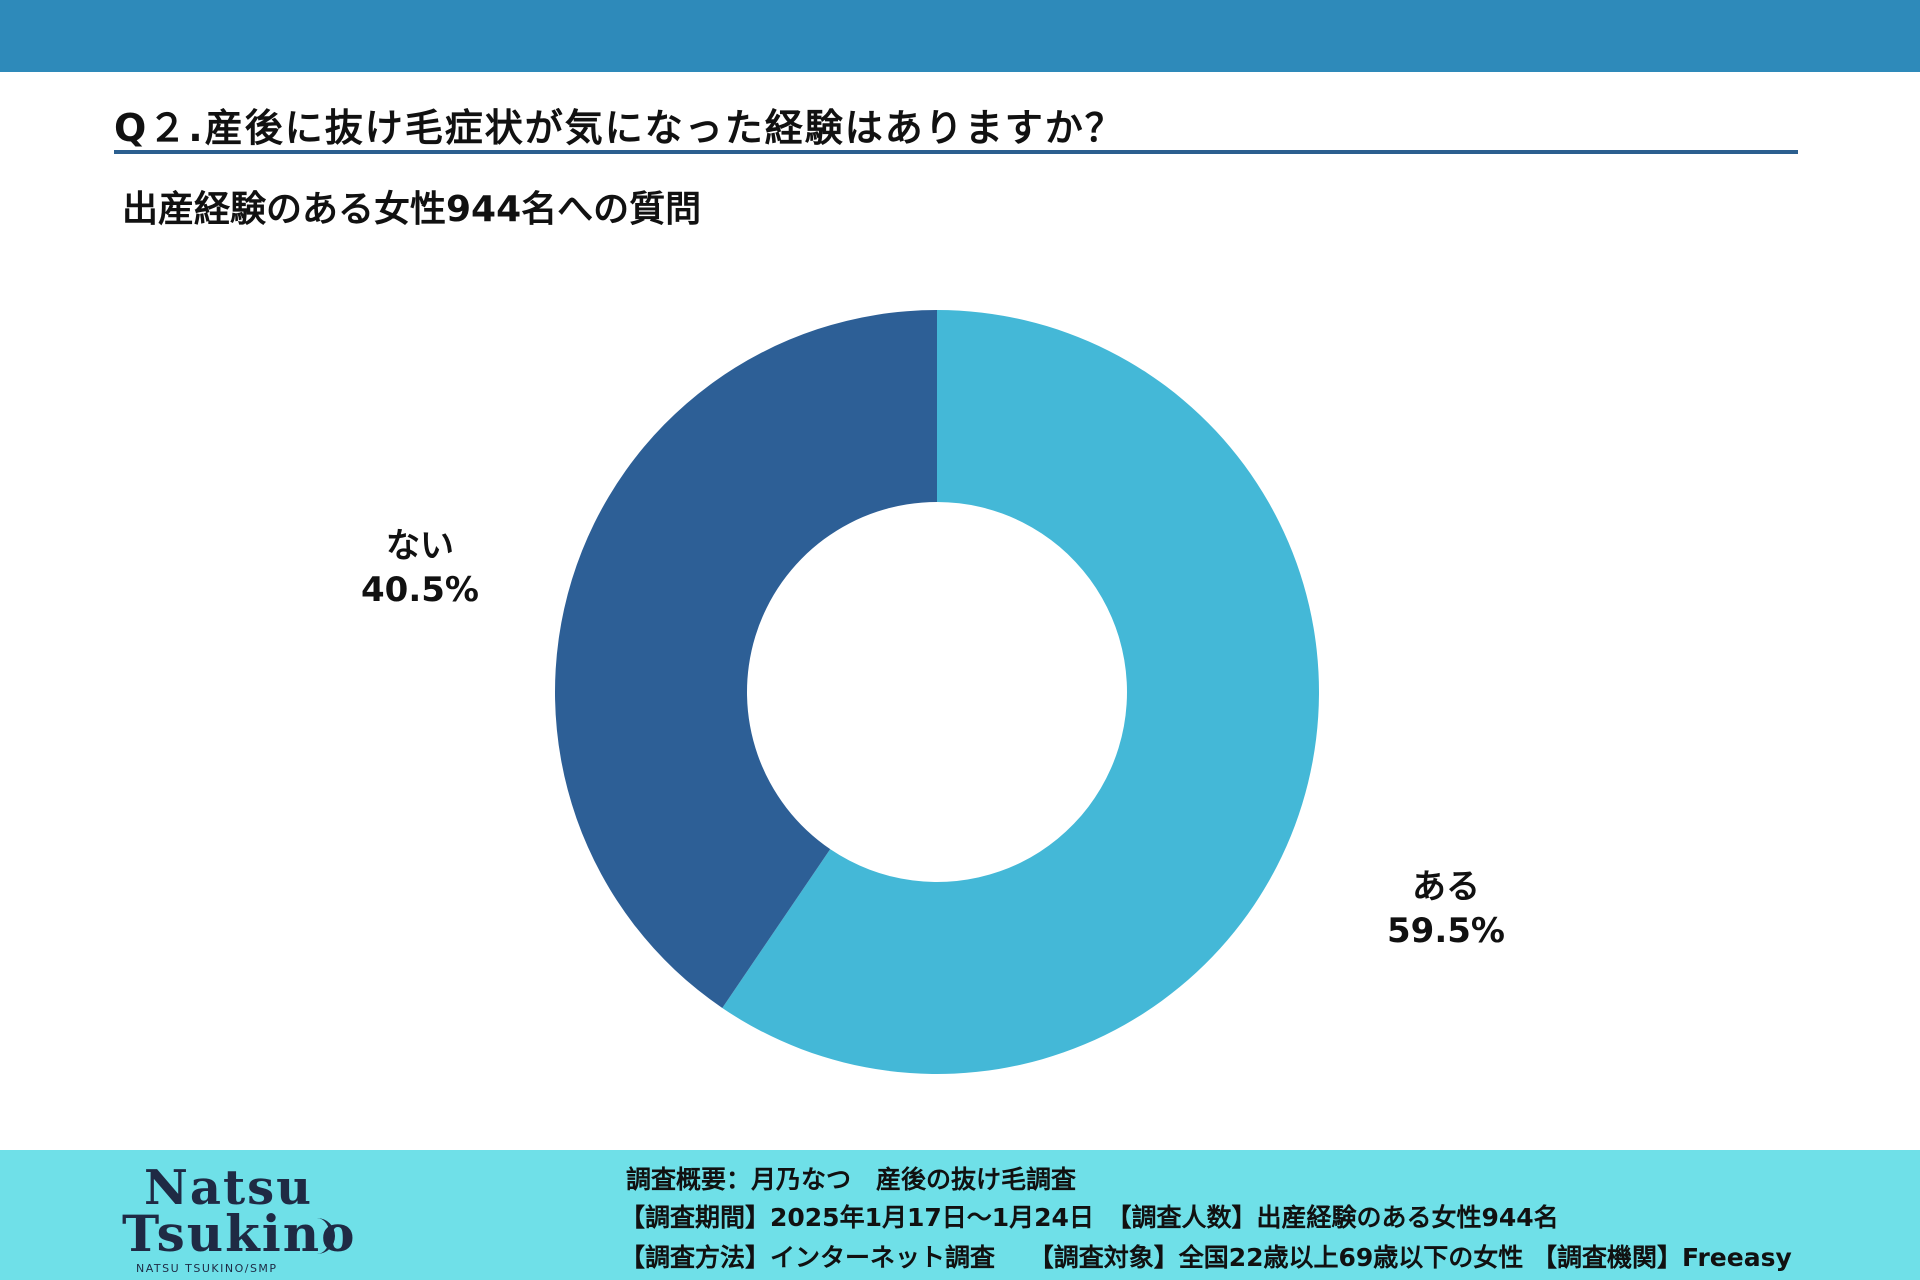 The height and width of the screenshot is (1280, 1920). Describe the element at coordinates (325, 1236) in the screenshot. I see `crescent-moon-icon` at that location.